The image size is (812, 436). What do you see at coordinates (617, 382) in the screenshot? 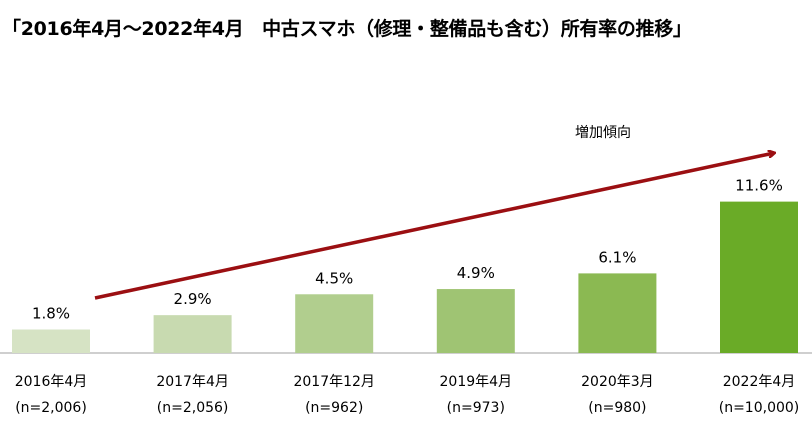
I see `category-label: 2020年3月` at bounding box center [617, 382].